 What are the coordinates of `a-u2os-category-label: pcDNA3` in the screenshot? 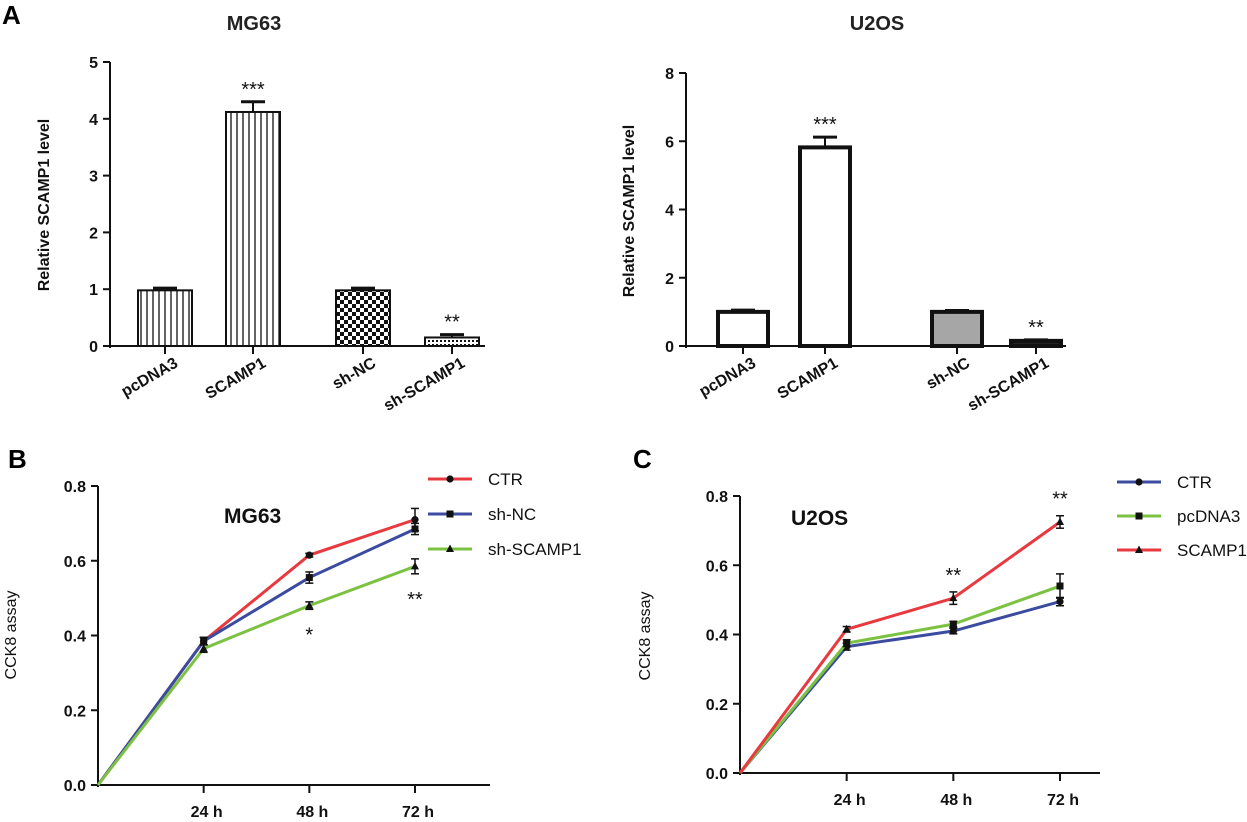 It's located at (728, 378).